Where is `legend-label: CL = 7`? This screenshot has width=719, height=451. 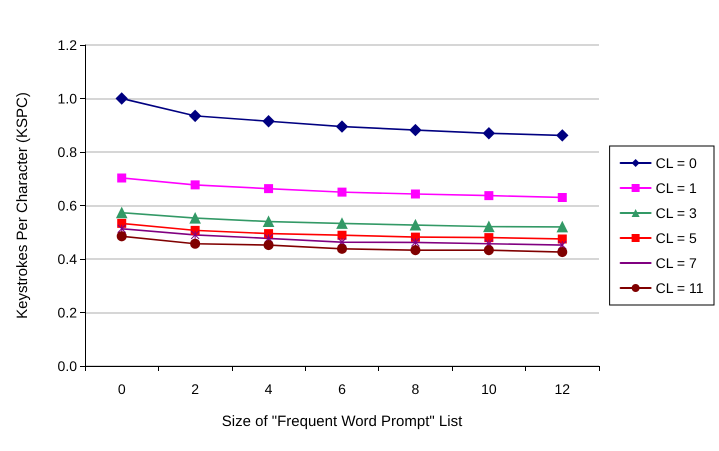 legend-label: CL = 7 is located at coordinates (676, 263).